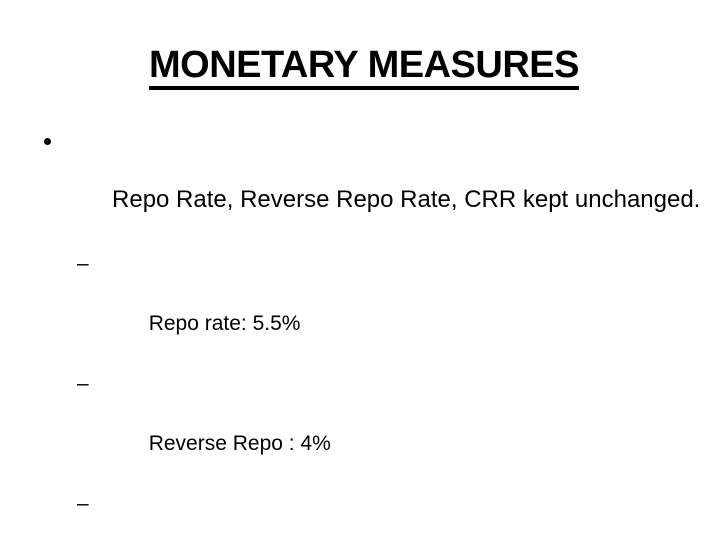 This screenshot has width=728, height=546. I want to click on sub-bullet-text: Repo rate: 5.5%, so click(224, 323).